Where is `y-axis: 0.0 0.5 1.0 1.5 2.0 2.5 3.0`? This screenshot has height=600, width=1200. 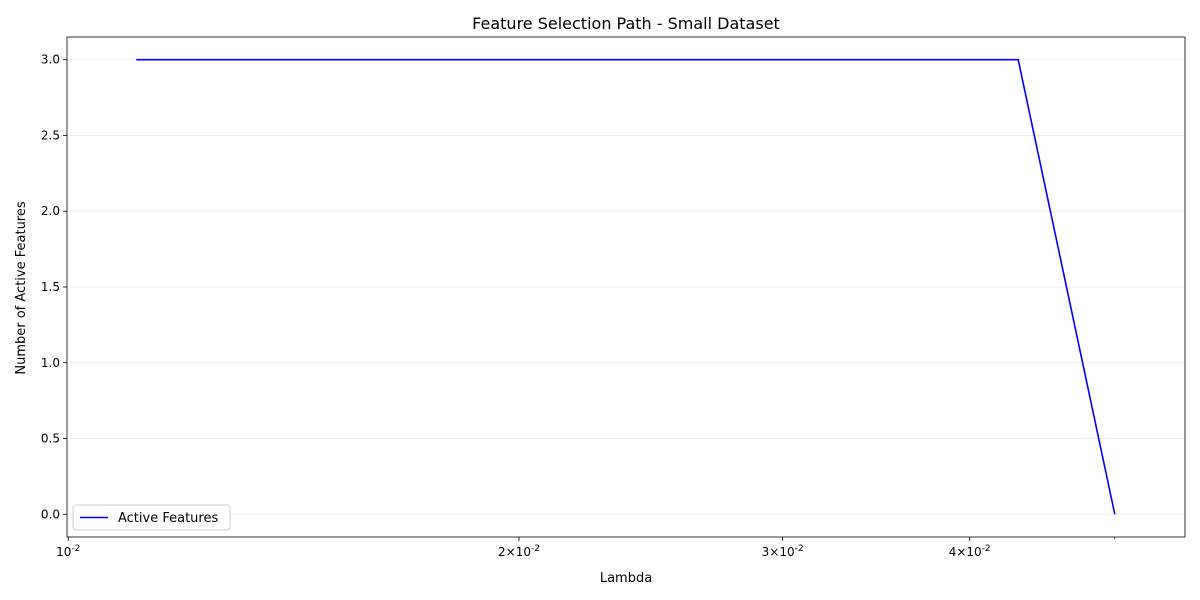
y-axis: 0.0 0.5 1.0 1.5 2.0 2.5 3.0 is located at coordinates (54, 287).